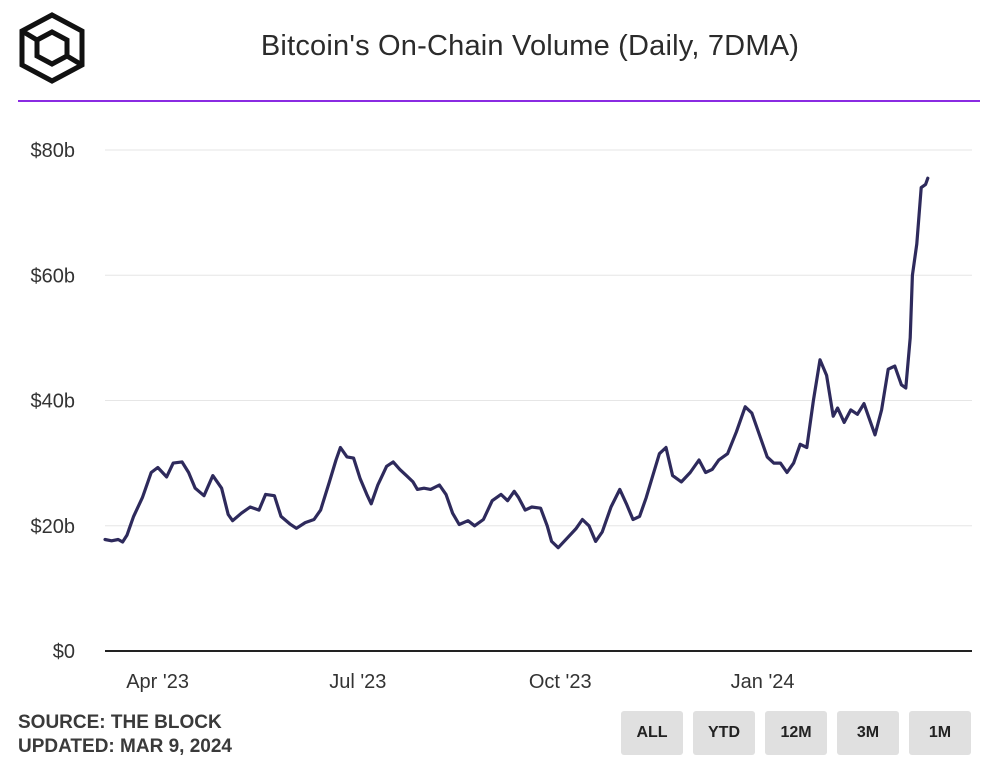 The height and width of the screenshot is (771, 1000). Describe the element at coordinates (53, 402) in the screenshot. I see `y-tick-label: $40b` at that location.